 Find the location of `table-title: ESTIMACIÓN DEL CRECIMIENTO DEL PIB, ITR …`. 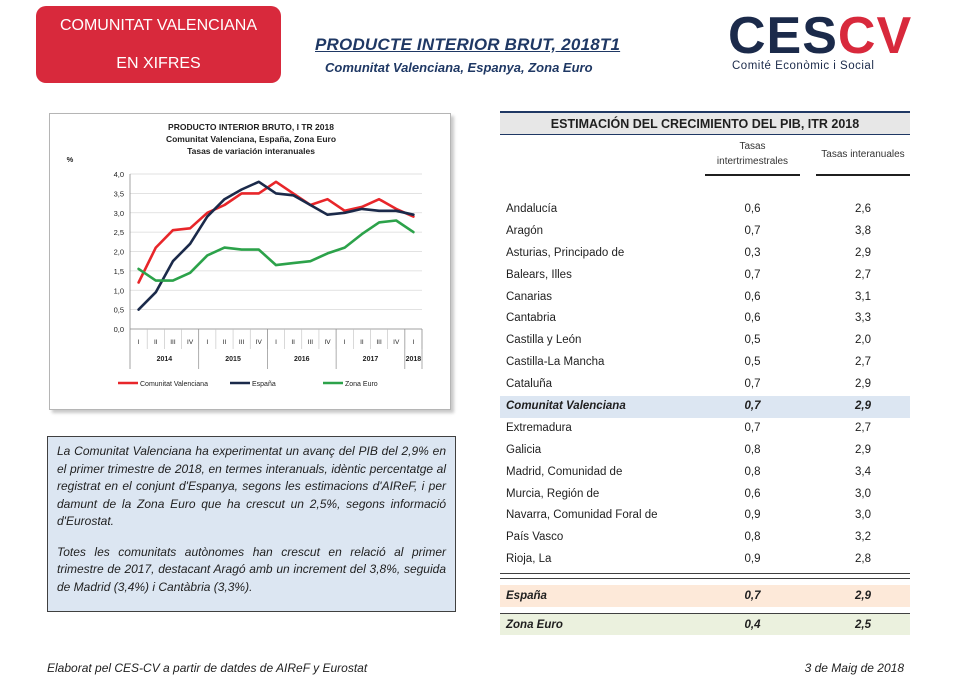

table-title: ESTIMACIÓN DEL CRECIMIENTO DEL PIB, ITR … is located at coordinates (705, 123).